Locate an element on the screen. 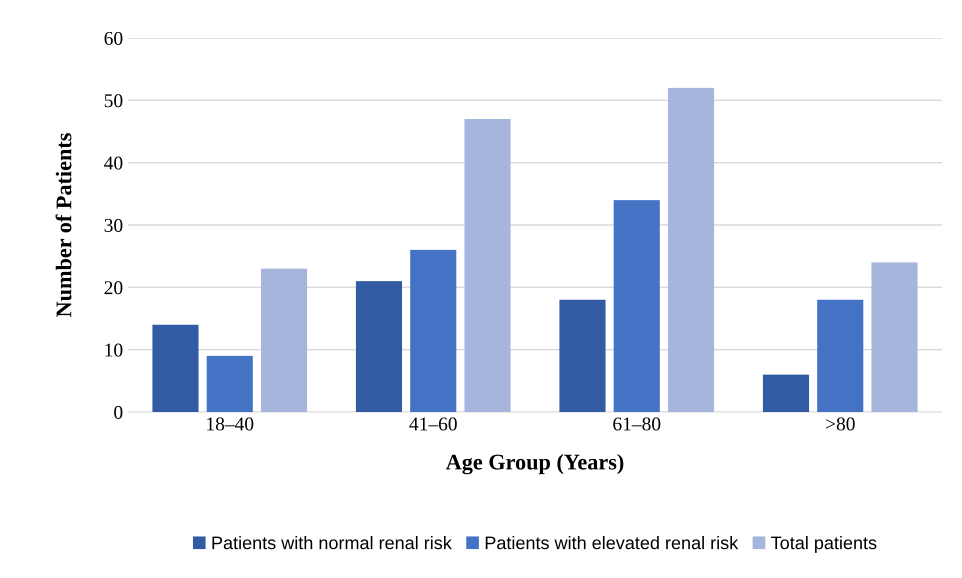  y-tick-label: 10 is located at coordinates (113, 350).